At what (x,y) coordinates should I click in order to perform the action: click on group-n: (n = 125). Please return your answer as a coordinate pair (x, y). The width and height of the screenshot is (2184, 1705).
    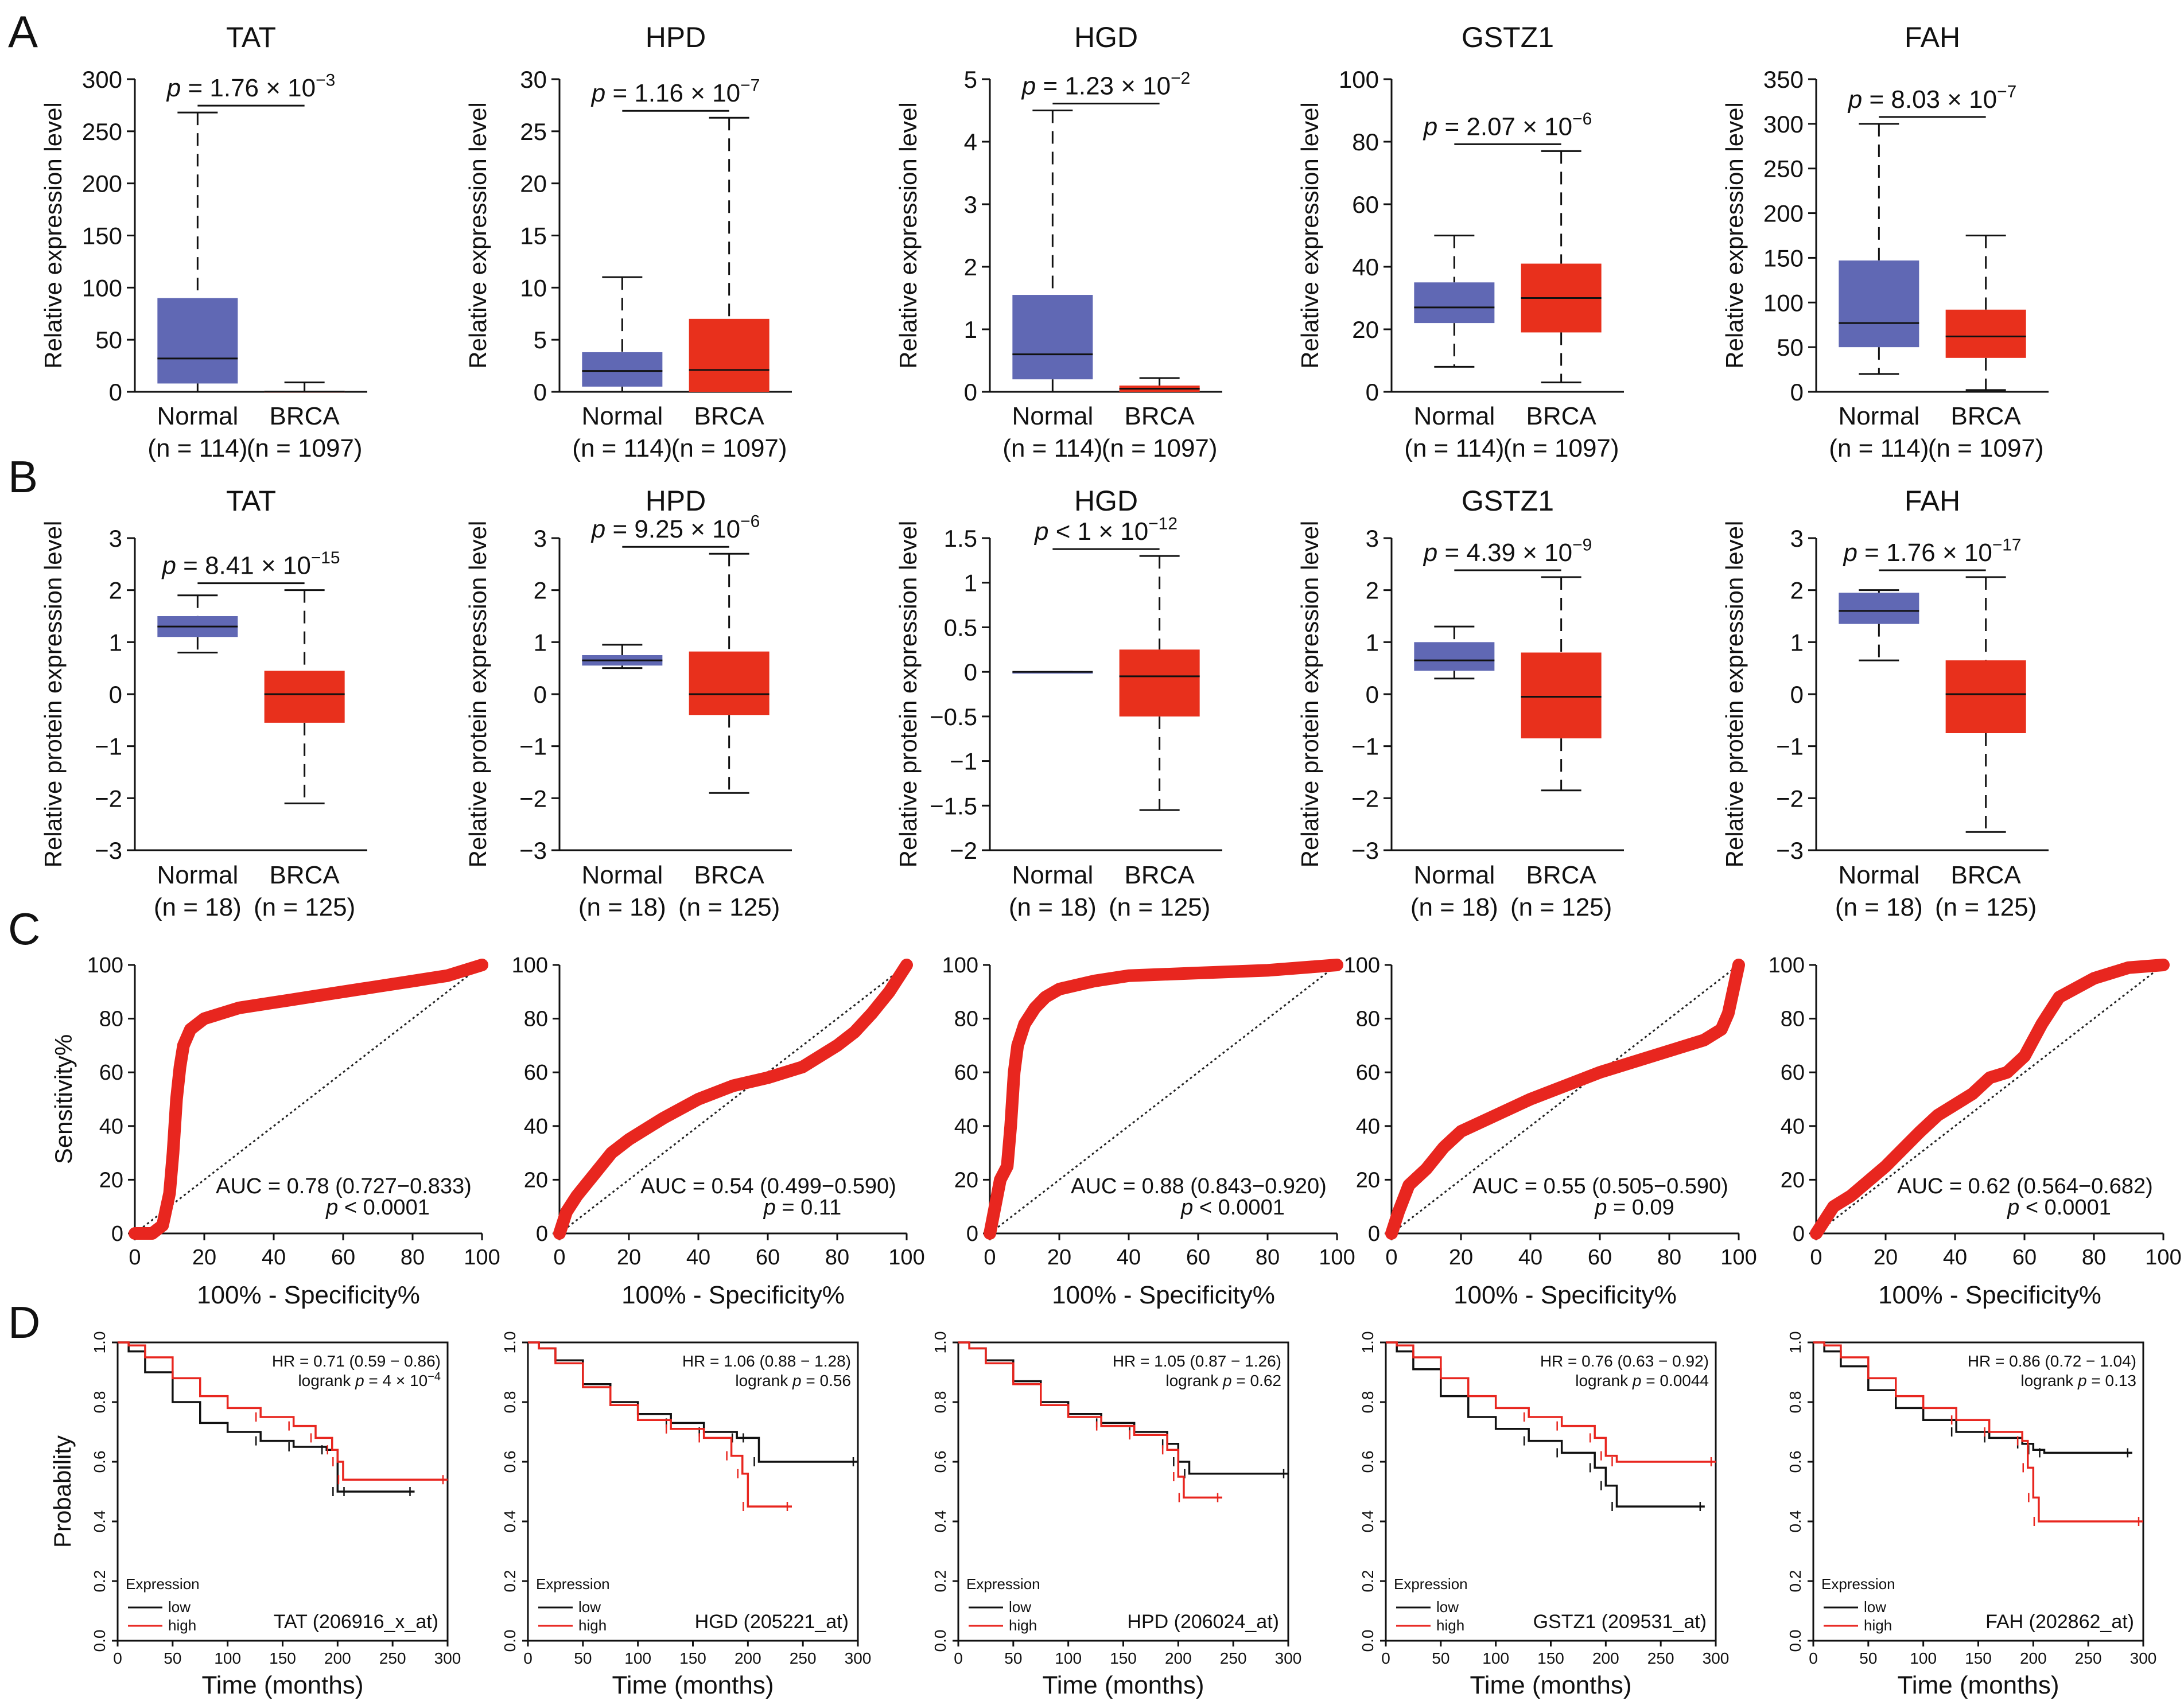
    Looking at the image, I should click on (729, 907).